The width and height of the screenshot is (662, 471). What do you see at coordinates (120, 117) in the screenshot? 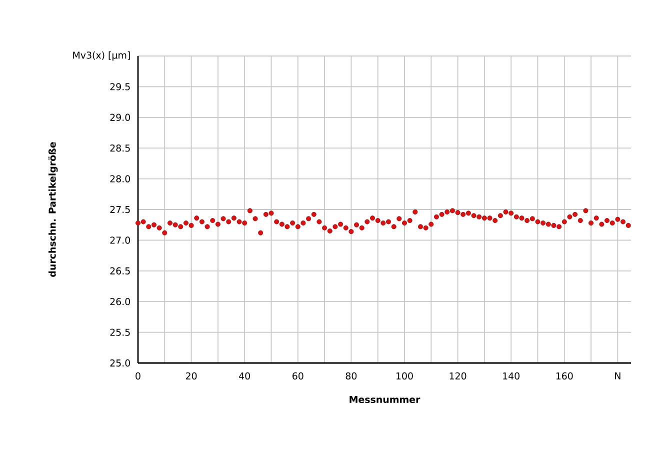
I see `y-tick-label: 29.0` at bounding box center [120, 117].